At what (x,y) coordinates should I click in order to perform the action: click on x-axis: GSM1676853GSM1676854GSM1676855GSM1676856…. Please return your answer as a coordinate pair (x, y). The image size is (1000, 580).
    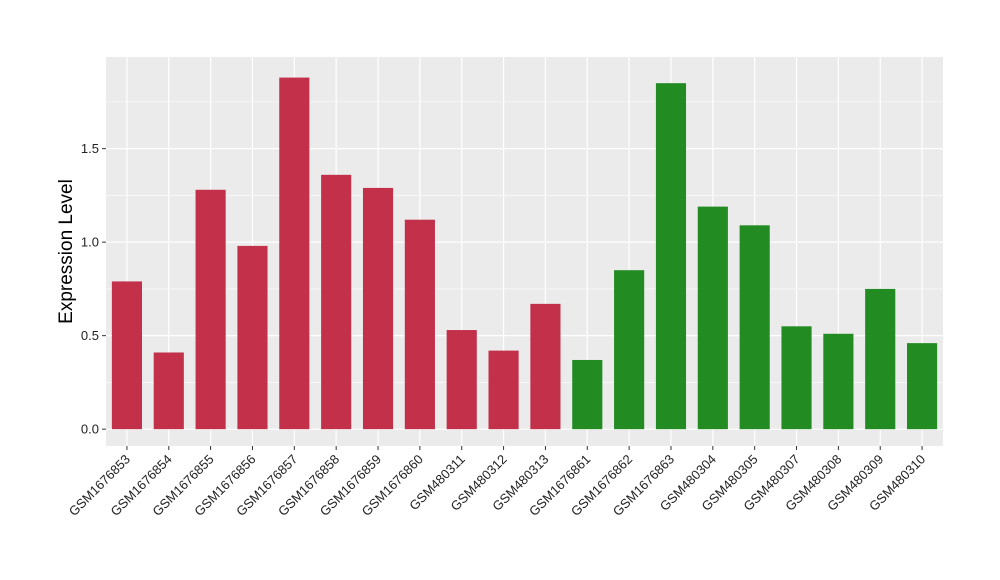
    Looking at the image, I should click on (497, 482).